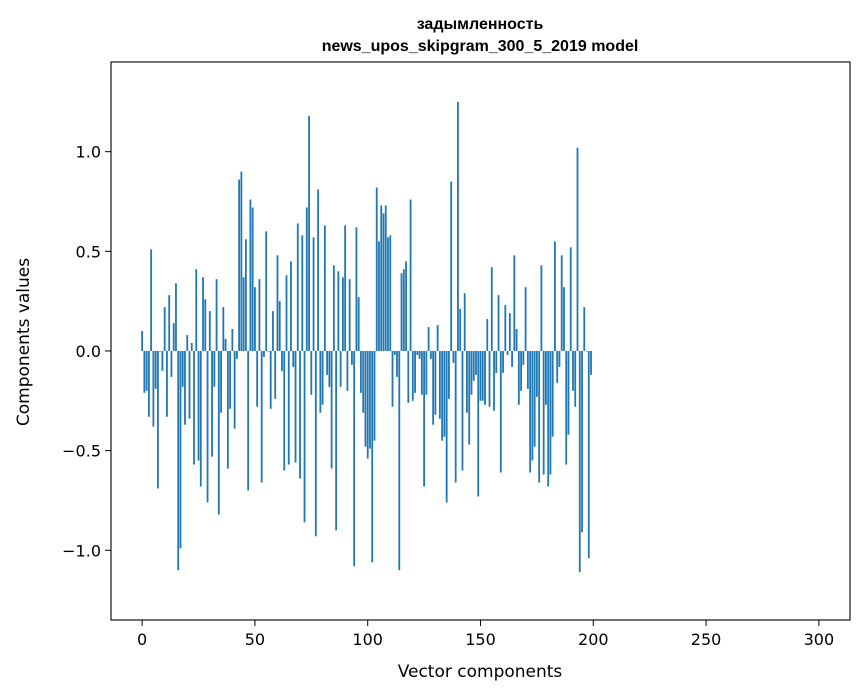 The image size is (867, 696). I want to click on y-tick-label: −0.5, so click(81, 451).